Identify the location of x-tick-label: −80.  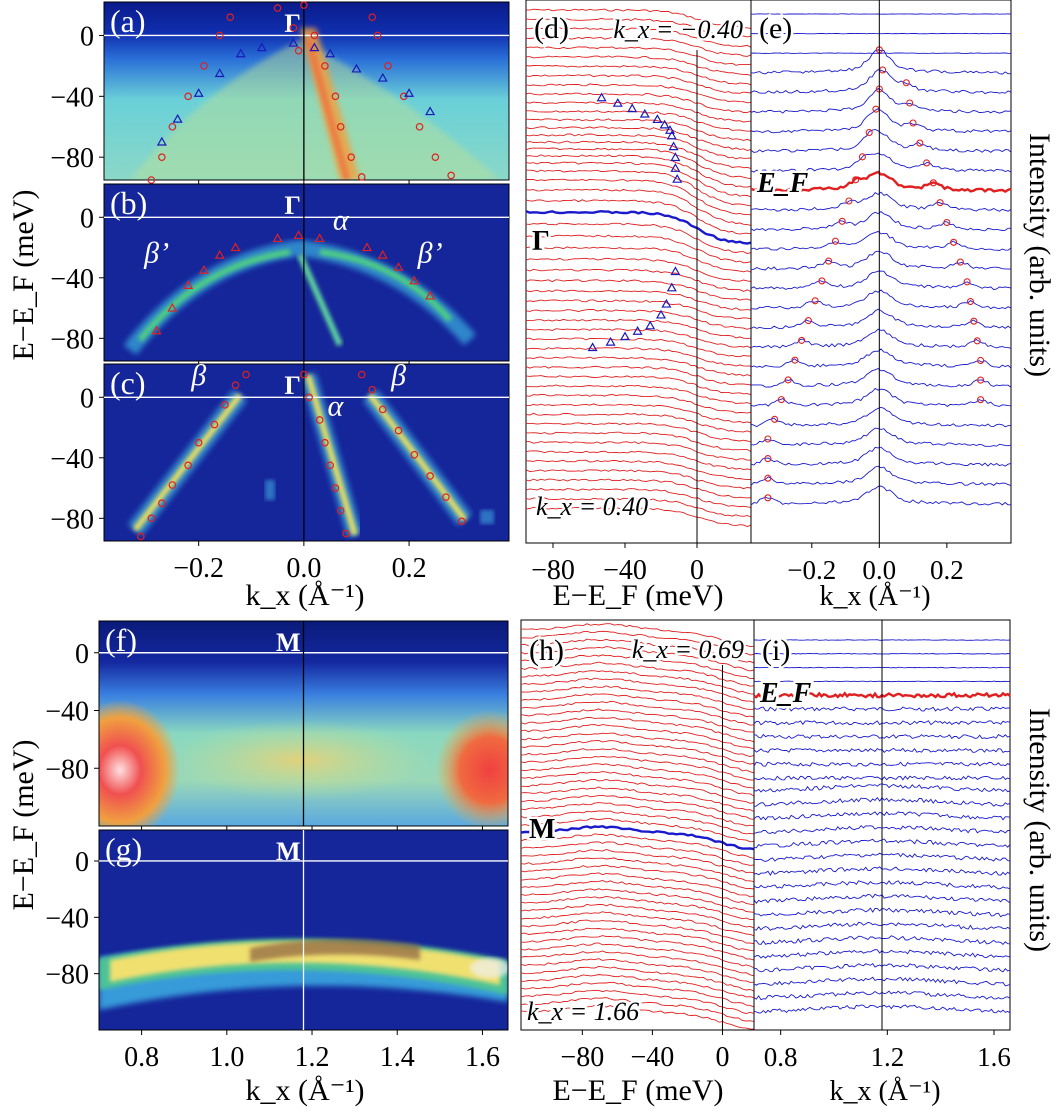
(582, 1057).